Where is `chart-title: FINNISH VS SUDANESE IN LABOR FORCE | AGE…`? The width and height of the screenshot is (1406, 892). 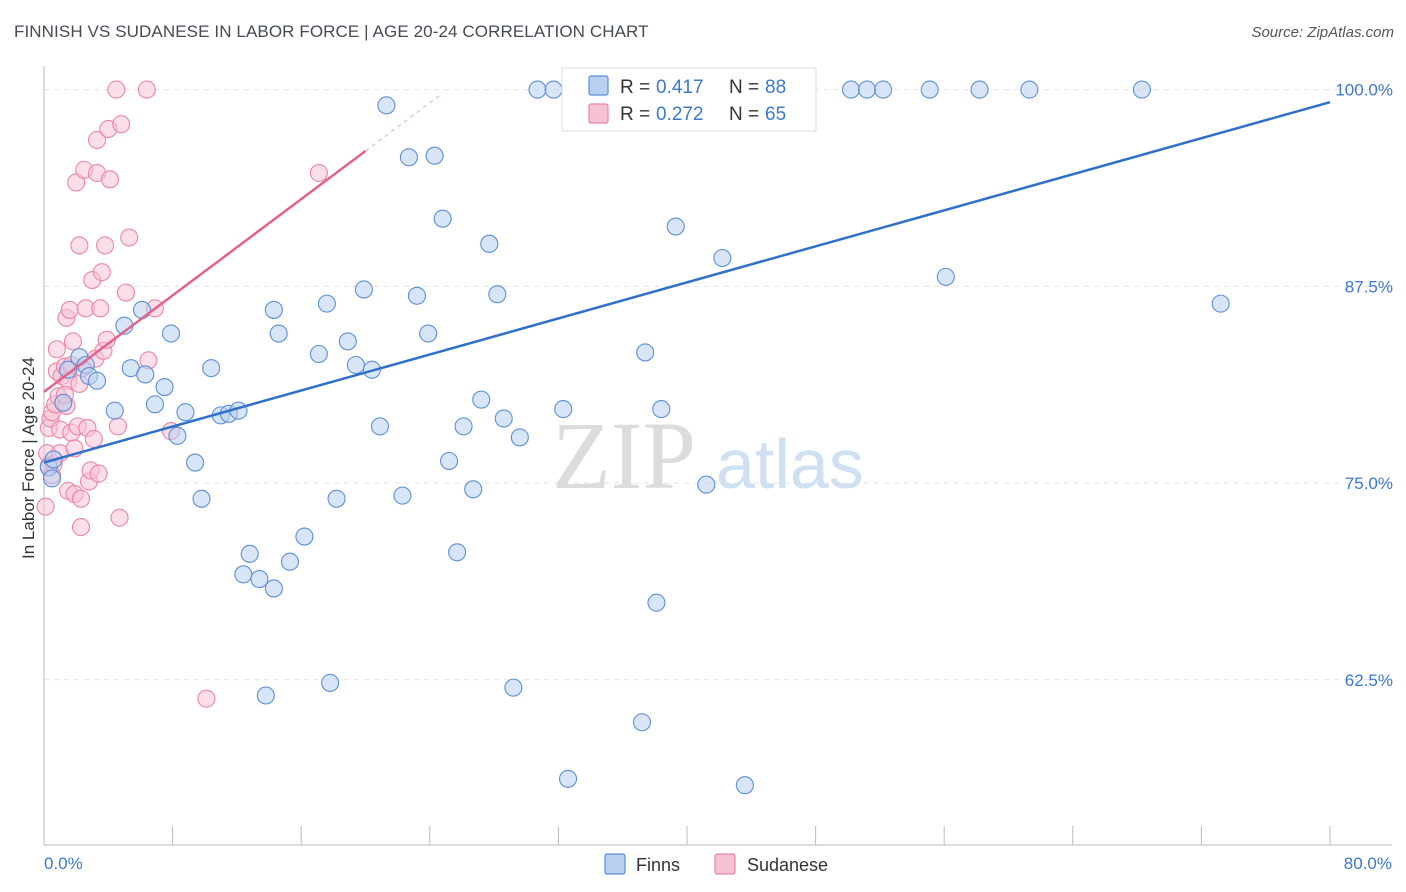
chart-title: FINNISH VS SUDANESE IN LABOR FORCE | AGE… is located at coordinates (331, 31).